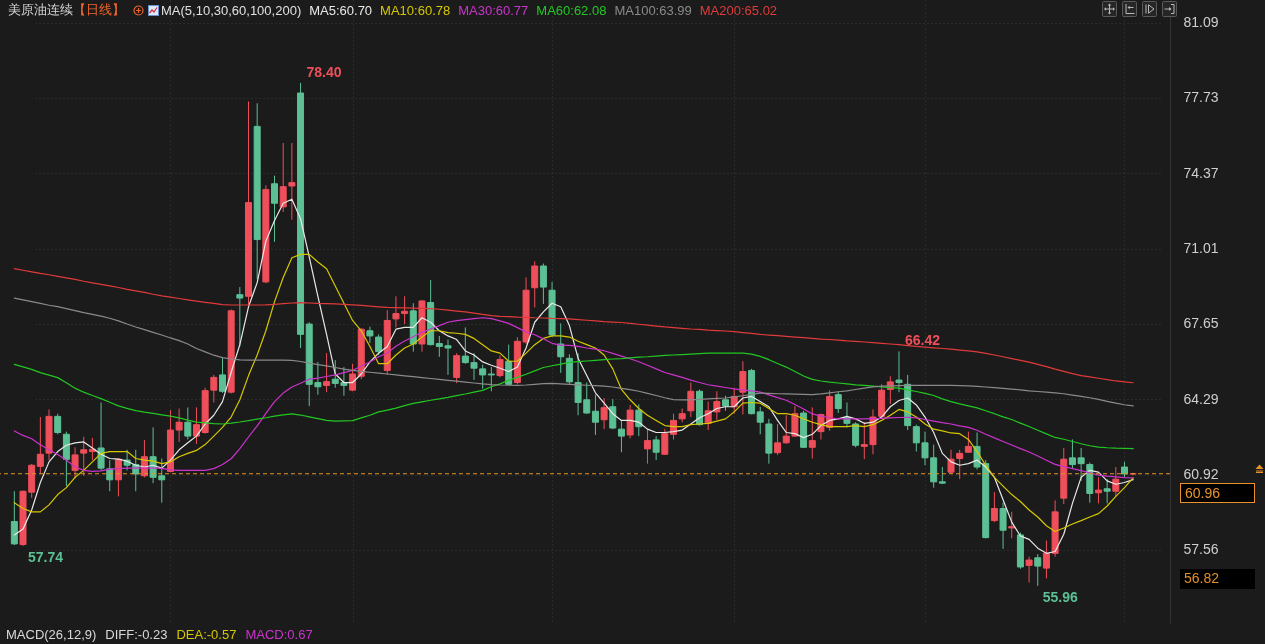  I want to click on text: MA200:65.02, so click(738, 10).